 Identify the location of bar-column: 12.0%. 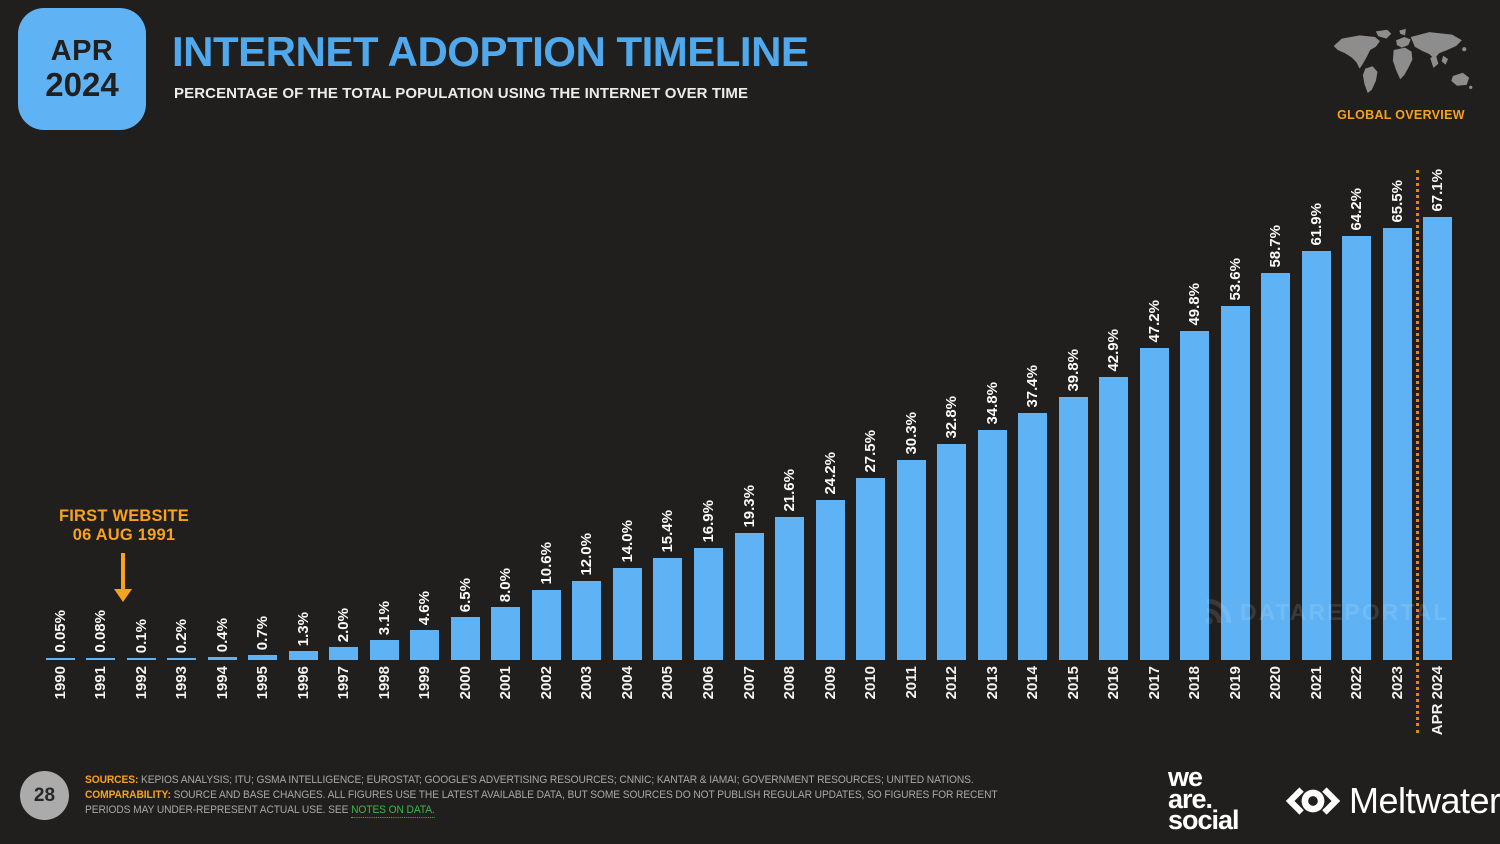
(587, 596).